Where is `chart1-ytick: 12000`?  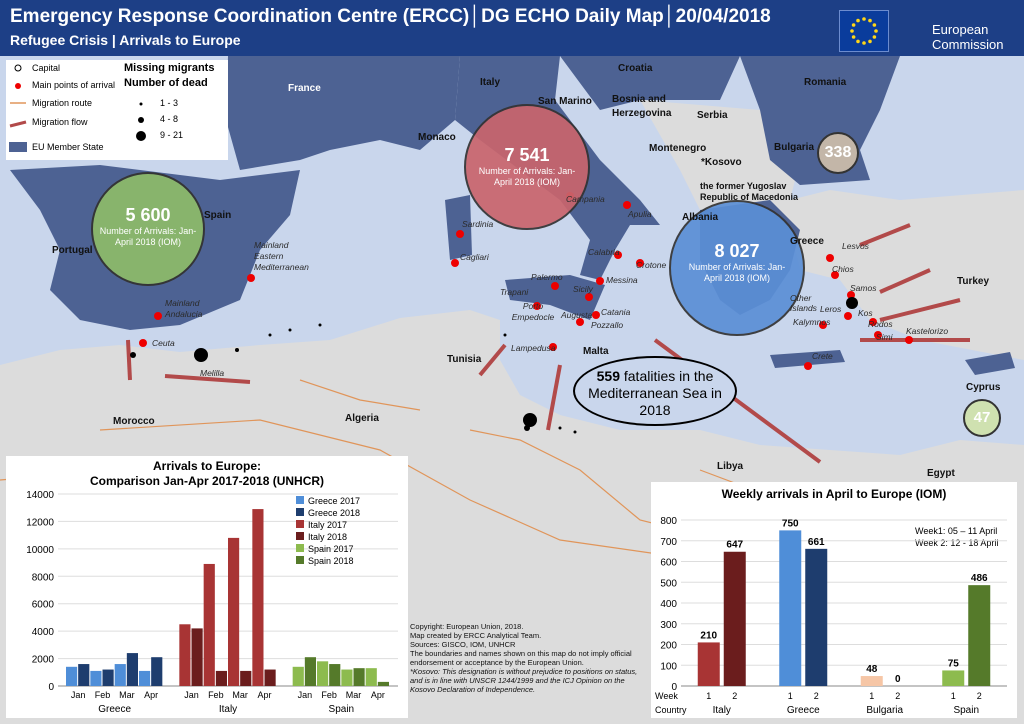
chart1-ytick: 12000 is located at coordinates (40, 522).